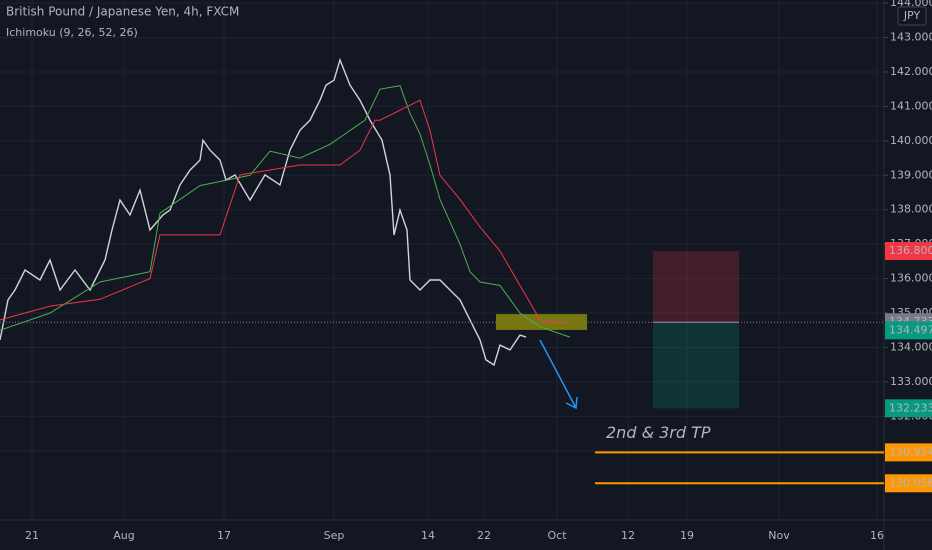 The width and height of the screenshot is (932, 550). Describe the element at coordinates (911, 105) in the screenshot. I see `y-tick-label: 141.000` at that location.